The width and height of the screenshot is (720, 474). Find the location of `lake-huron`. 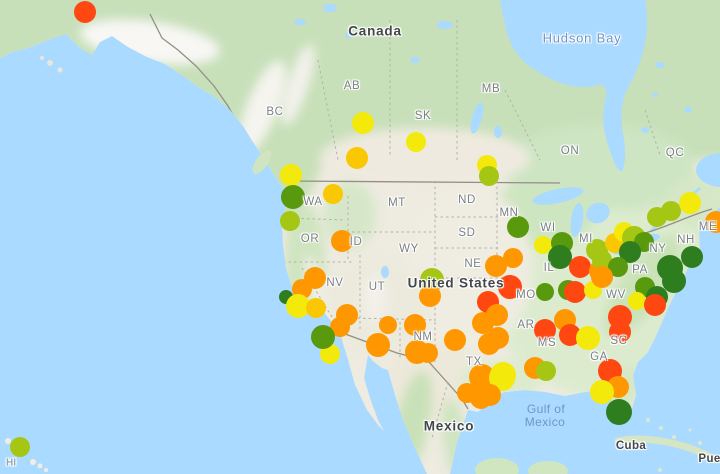

lake-huron is located at coordinates (598, 213).